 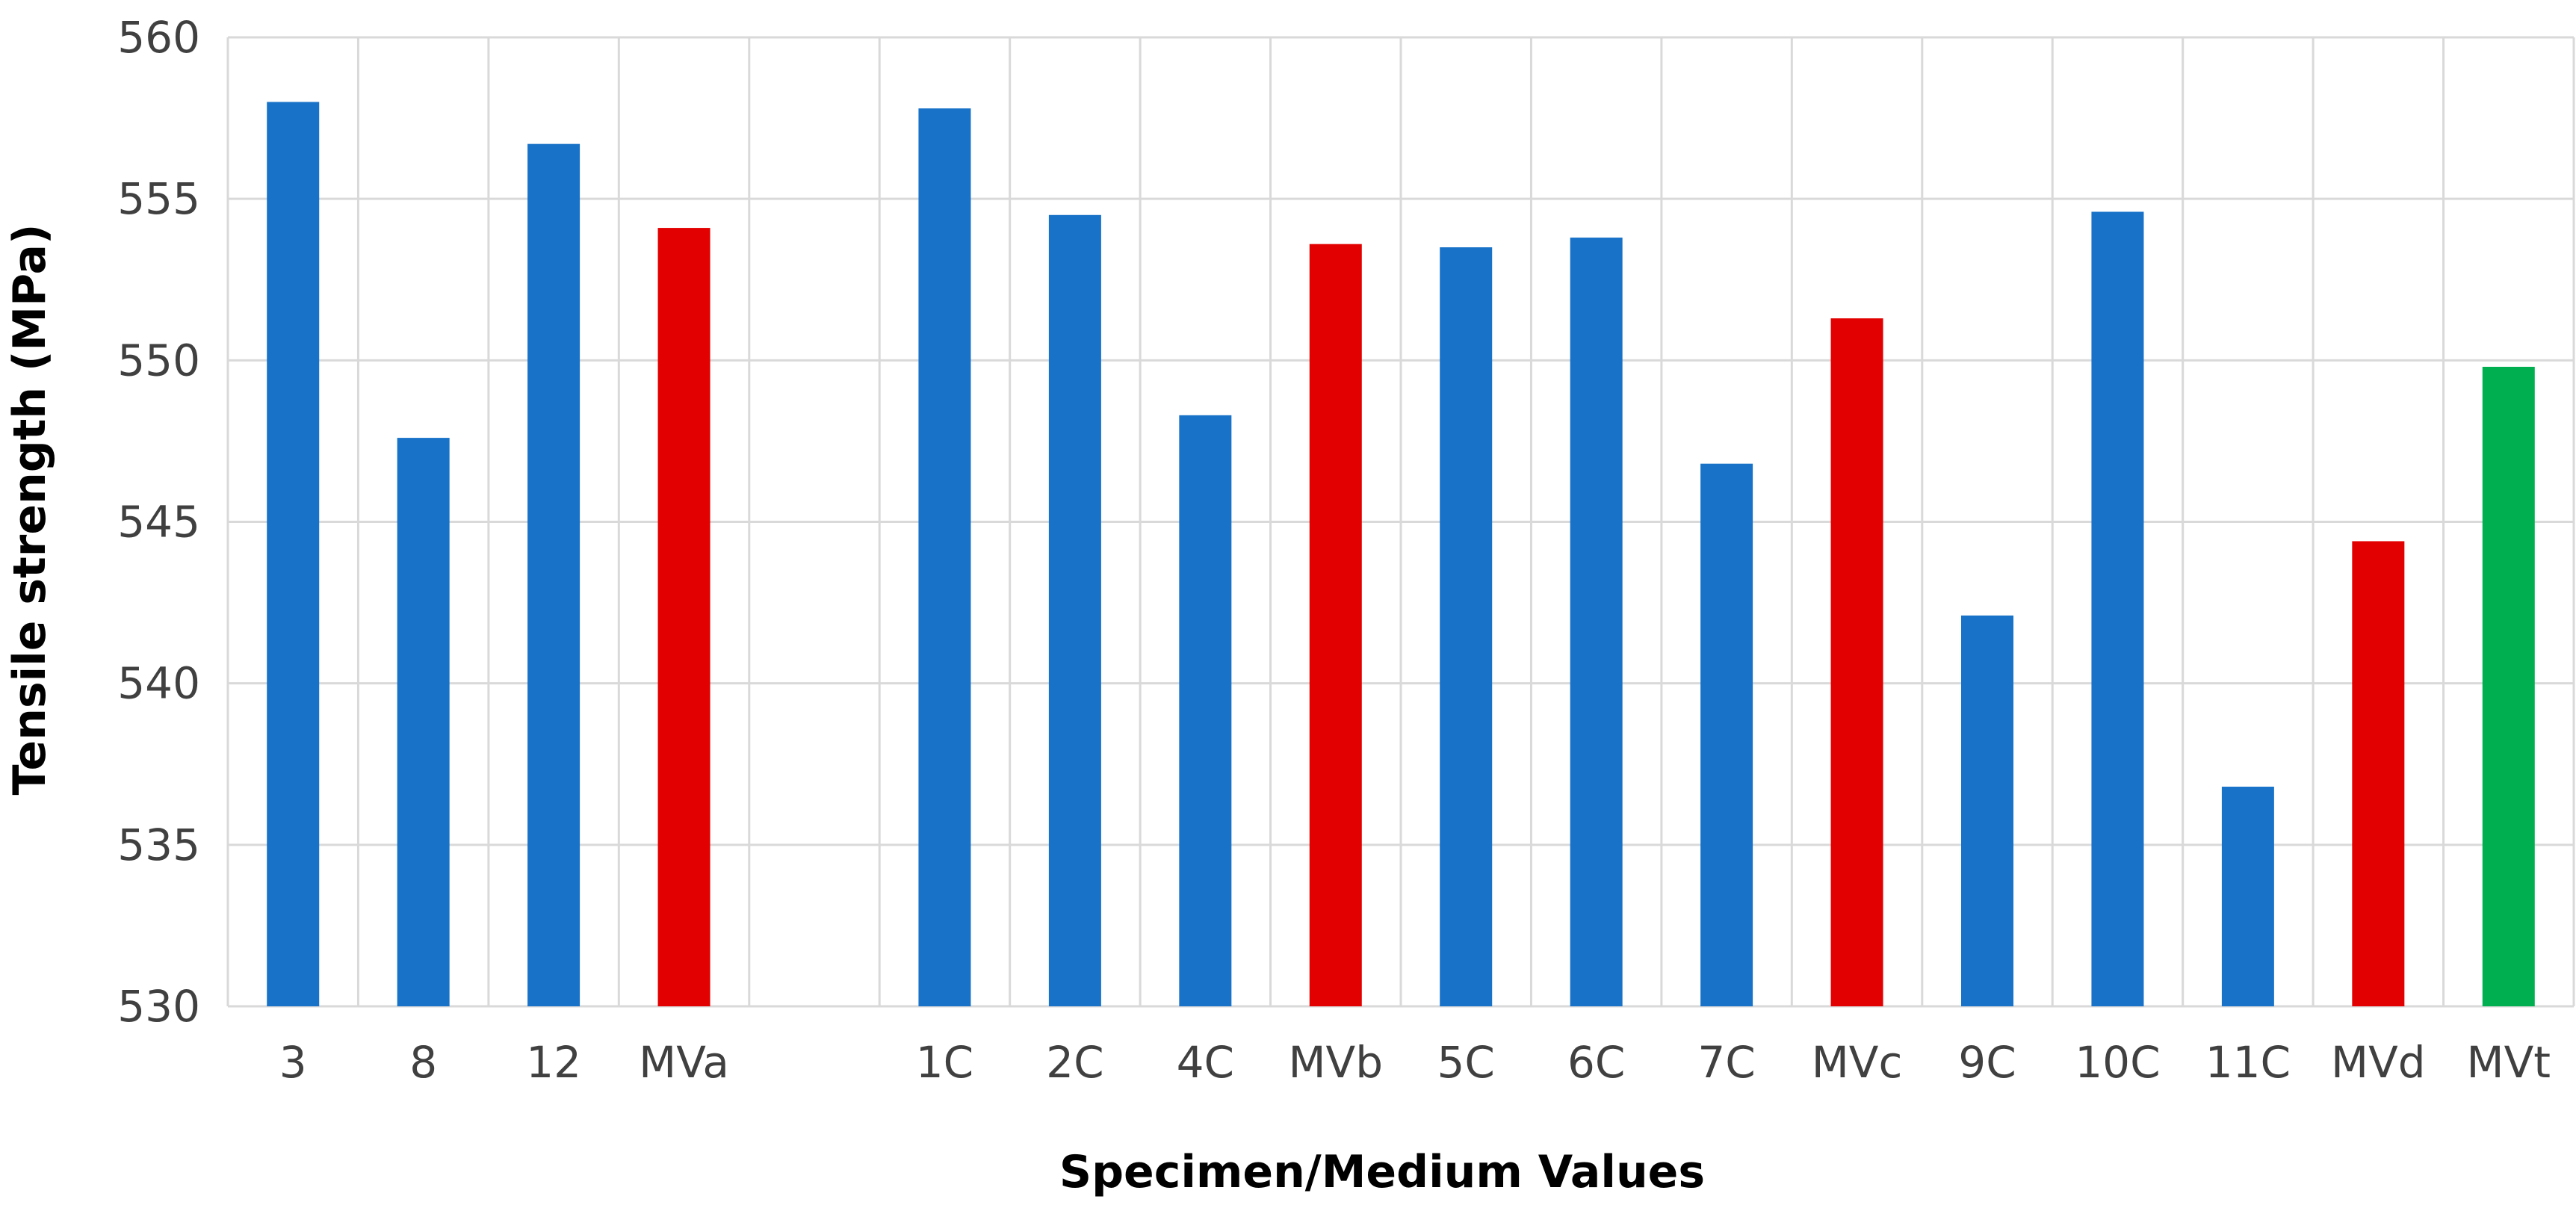 What do you see at coordinates (158, 1007) in the screenshot?
I see `y-tick-label: 530` at bounding box center [158, 1007].